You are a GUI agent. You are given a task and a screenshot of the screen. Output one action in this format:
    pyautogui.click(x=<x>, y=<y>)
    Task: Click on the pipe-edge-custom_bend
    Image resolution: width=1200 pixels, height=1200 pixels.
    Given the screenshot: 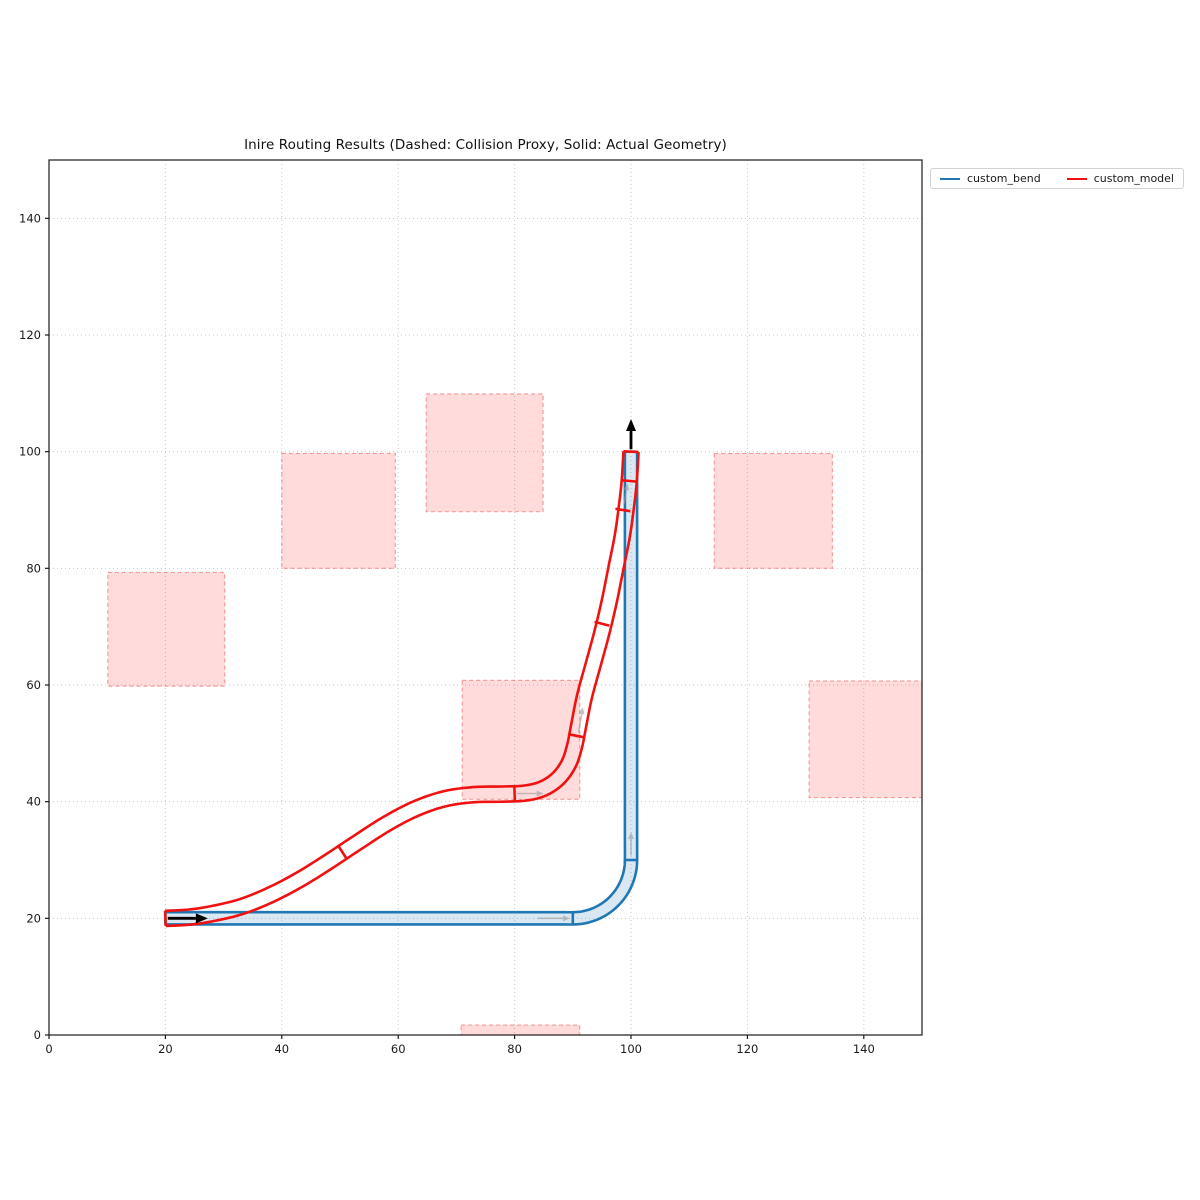 What is the action you would take?
    pyautogui.click(x=396, y=682)
    